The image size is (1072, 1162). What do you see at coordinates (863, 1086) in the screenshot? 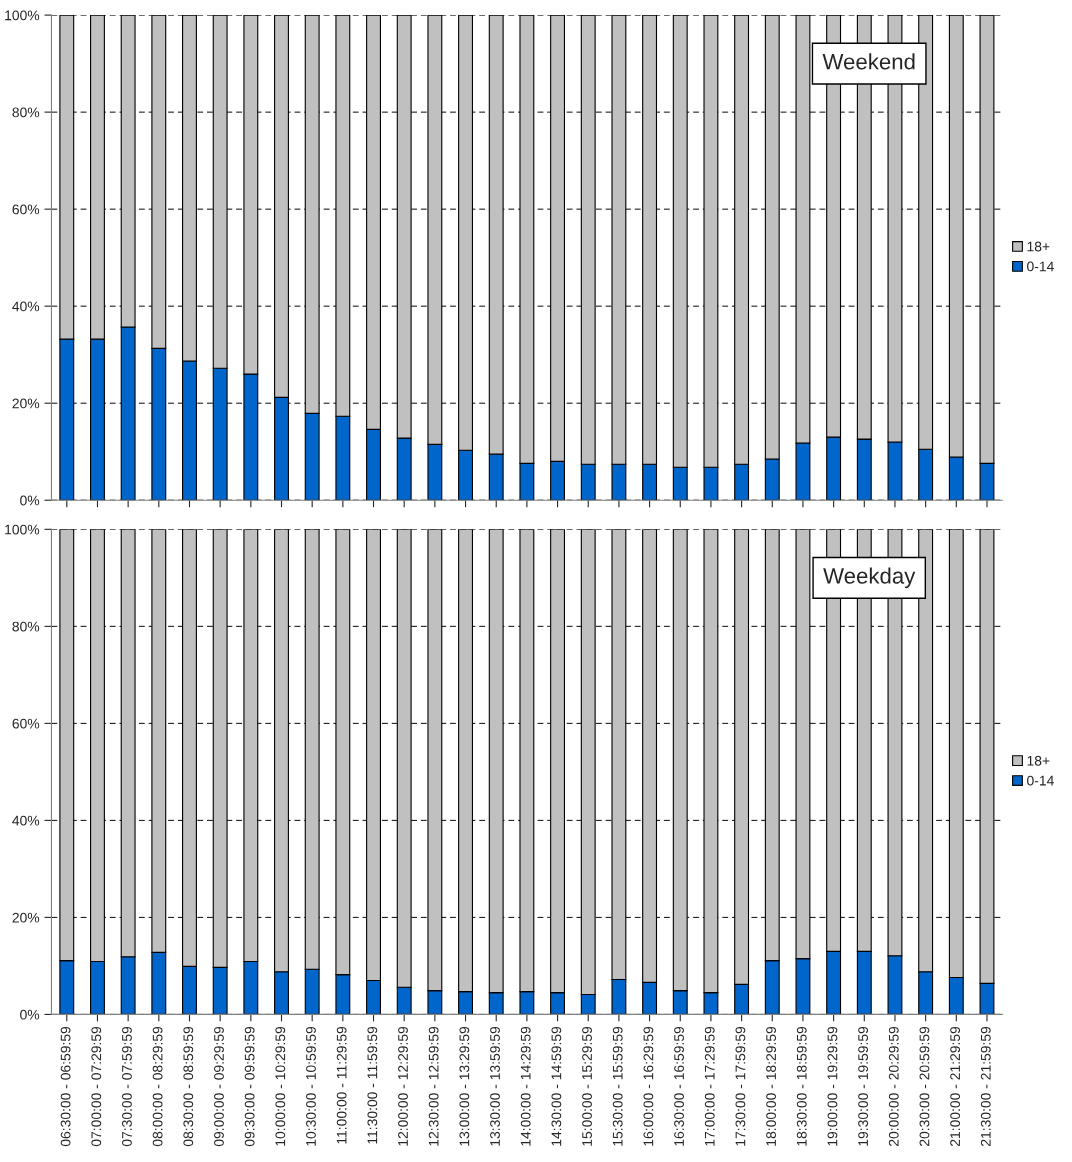
I see `x-tick-label: 19:30:00 - 19:59:59` at bounding box center [863, 1086].